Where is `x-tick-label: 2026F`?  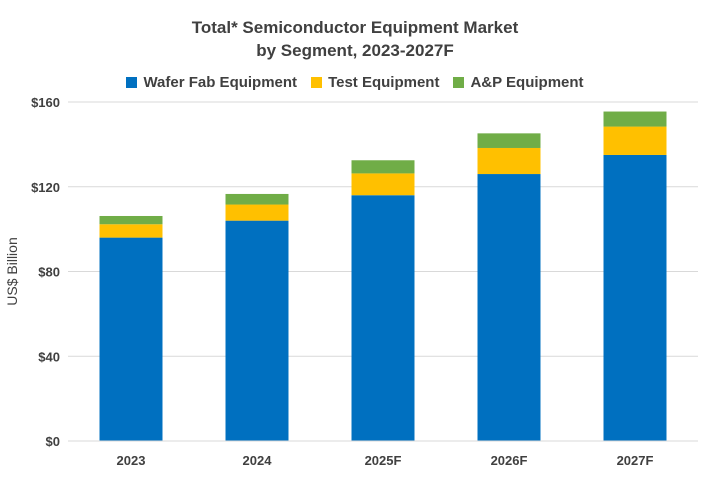
x-tick-label: 2026F is located at coordinates (509, 460).